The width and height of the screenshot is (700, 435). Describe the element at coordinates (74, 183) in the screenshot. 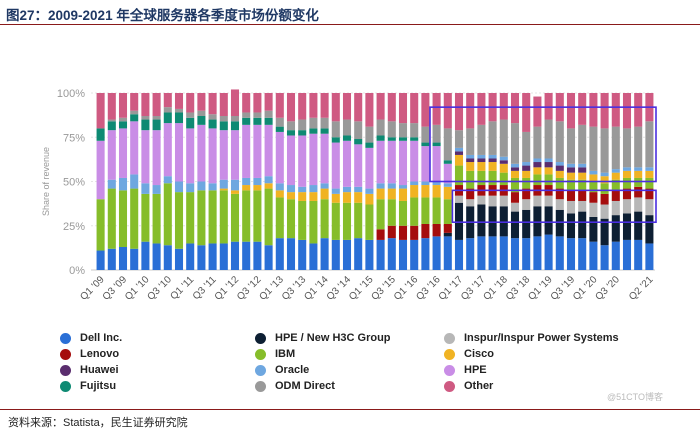

I see `y-tick-label: 50%` at that location.